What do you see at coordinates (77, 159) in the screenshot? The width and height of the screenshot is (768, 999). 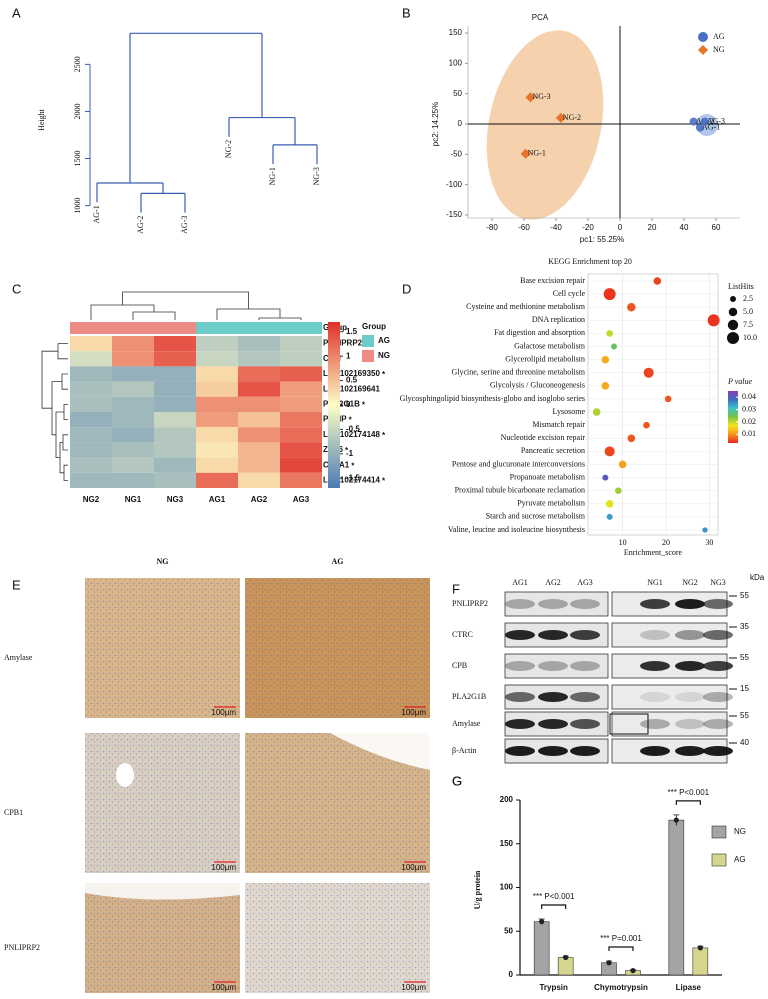 I see `y-tick-label: 1500` at bounding box center [77, 159].